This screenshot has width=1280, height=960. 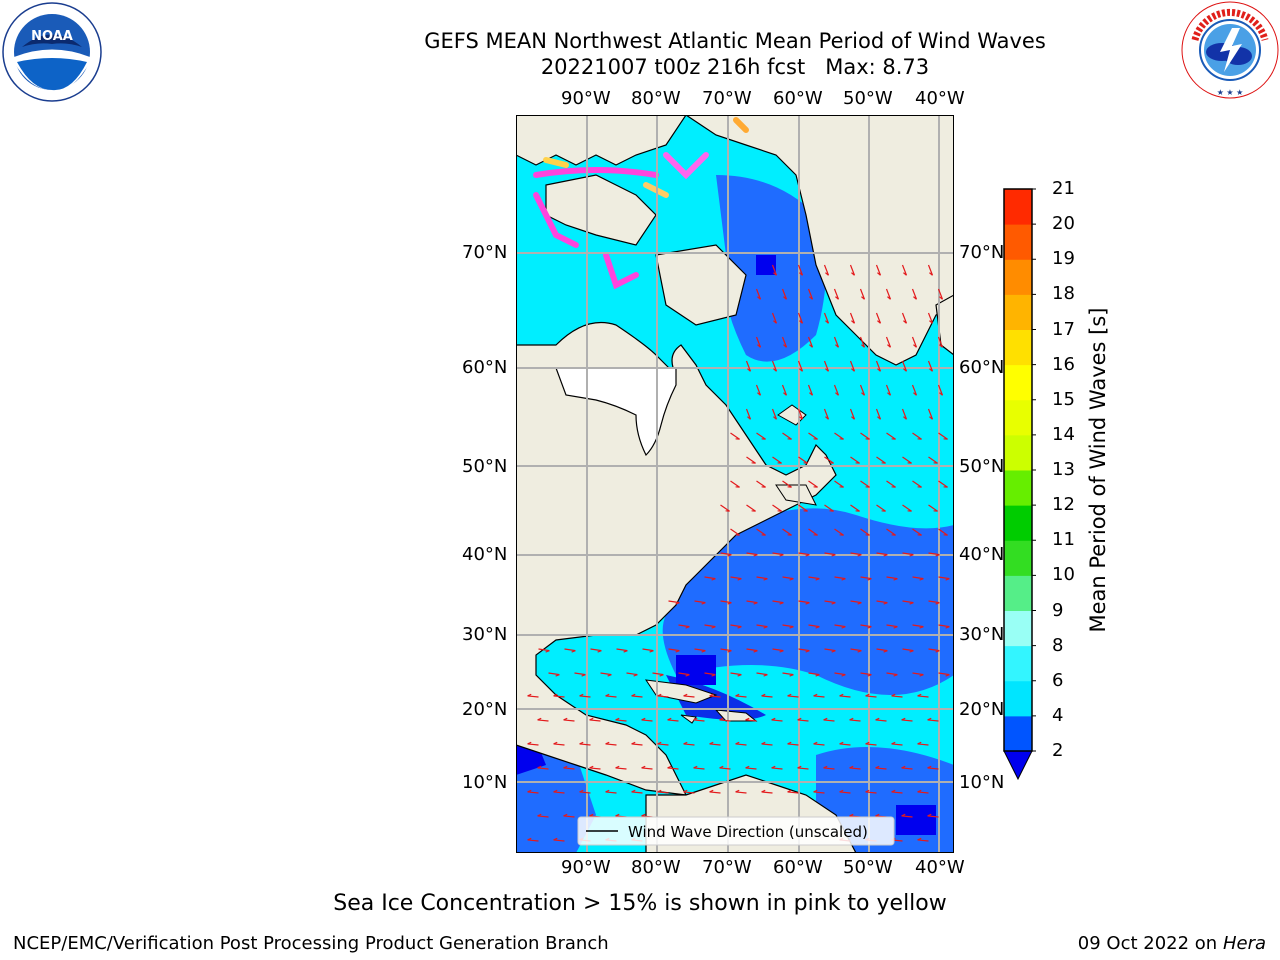 I want to click on lat-label-right-40n: 40°N, so click(x=982, y=554).